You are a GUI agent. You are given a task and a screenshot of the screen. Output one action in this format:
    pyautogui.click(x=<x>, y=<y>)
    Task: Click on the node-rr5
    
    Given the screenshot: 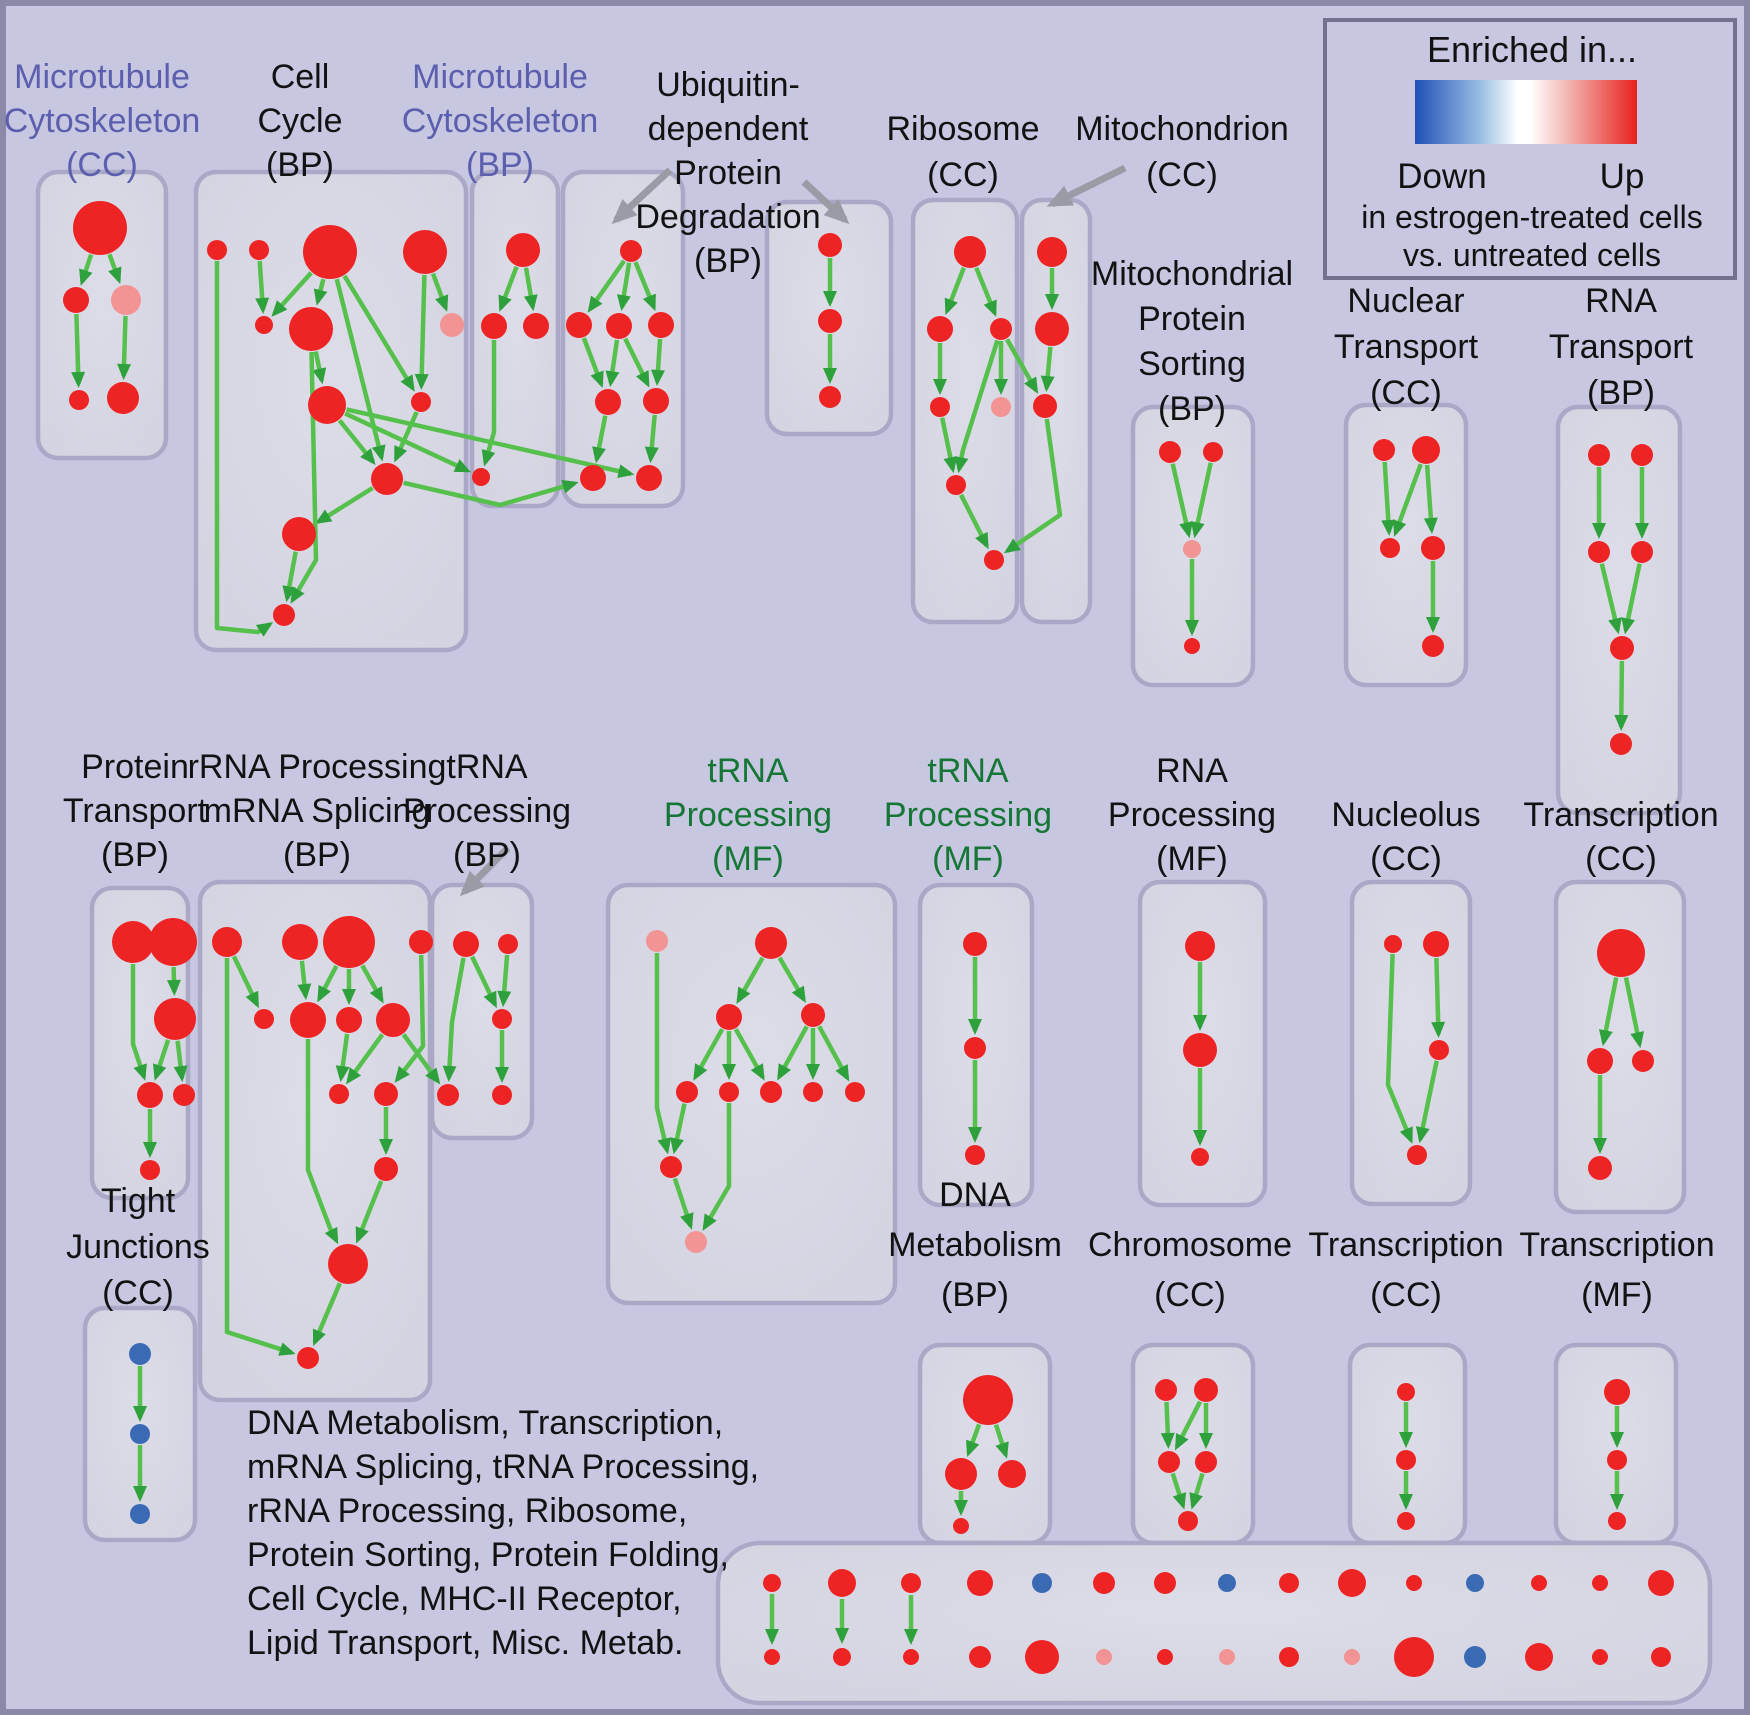 What is the action you would take?
    pyautogui.click(x=264, y=1019)
    